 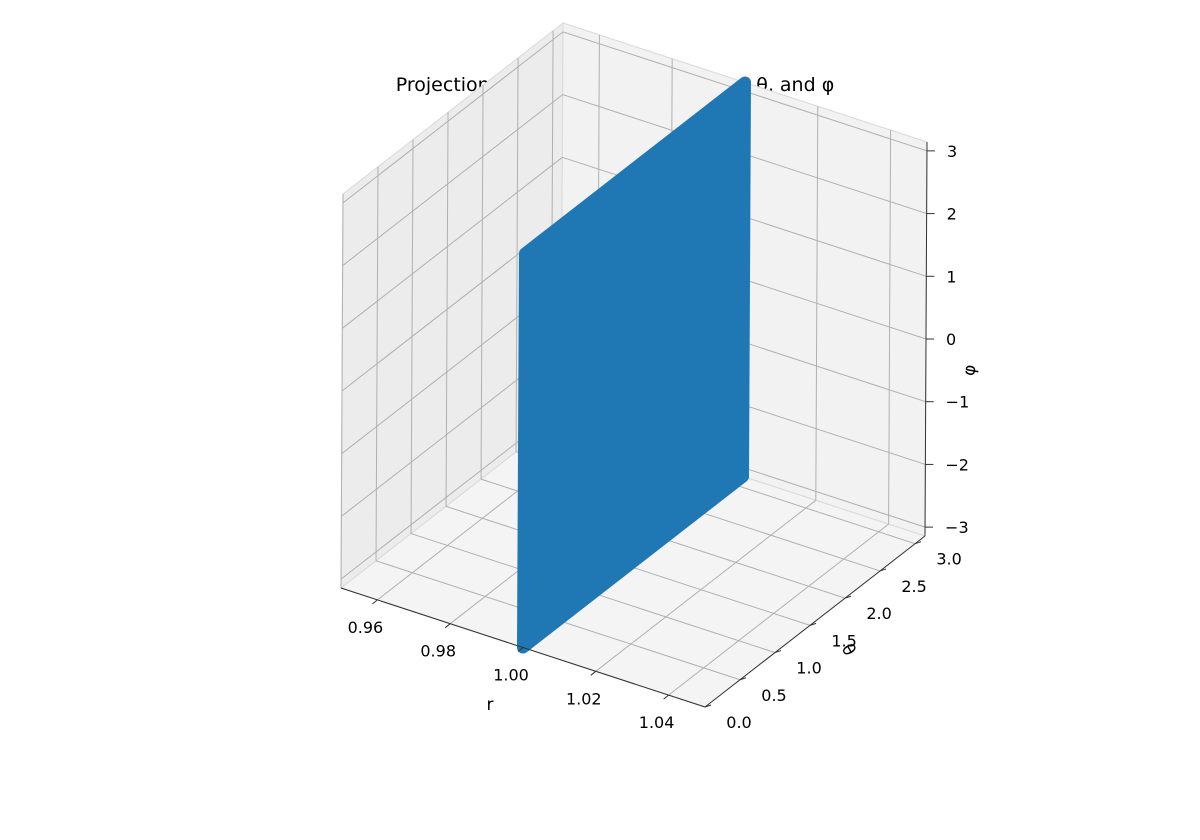 I want to click on x-tick-label: 1.04, so click(x=657, y=722).